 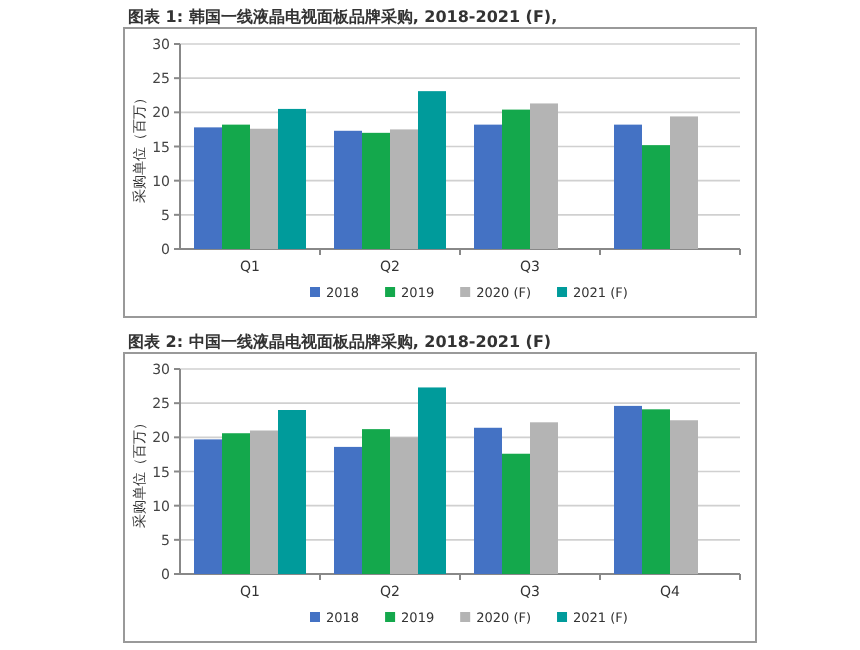 What do you see at coordinates (340, 342) in the screenshot?
I see `chart-title: 图表 2: 中国一线液晶电视面板品牌采购, 2018-2021 (F)` at bounding box center [340, 342].